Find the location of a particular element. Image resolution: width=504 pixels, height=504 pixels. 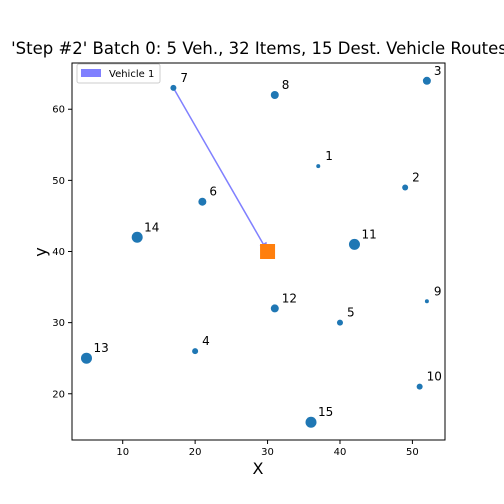

destination-label-9: 9 is located at coordinates (438, 291).